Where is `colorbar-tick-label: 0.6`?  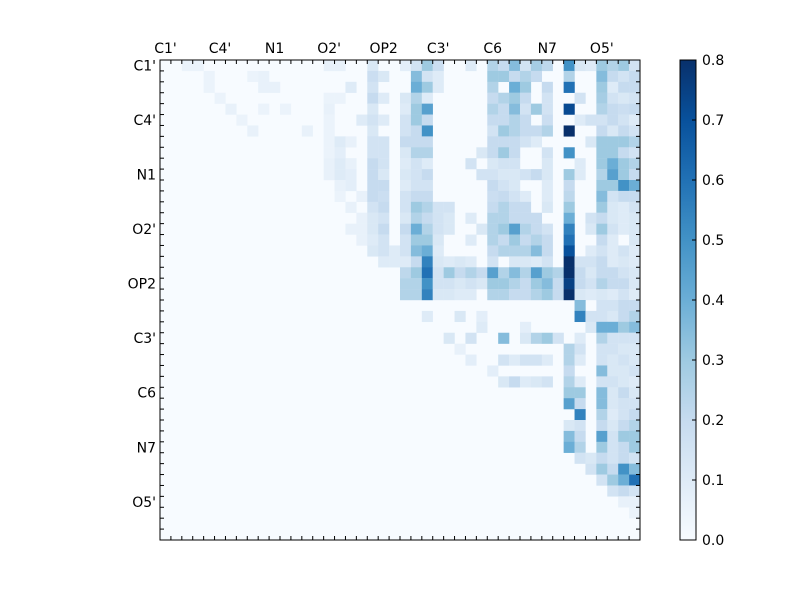
colorbar-tick-label: 0.6 is located at coordinates (713, 181).